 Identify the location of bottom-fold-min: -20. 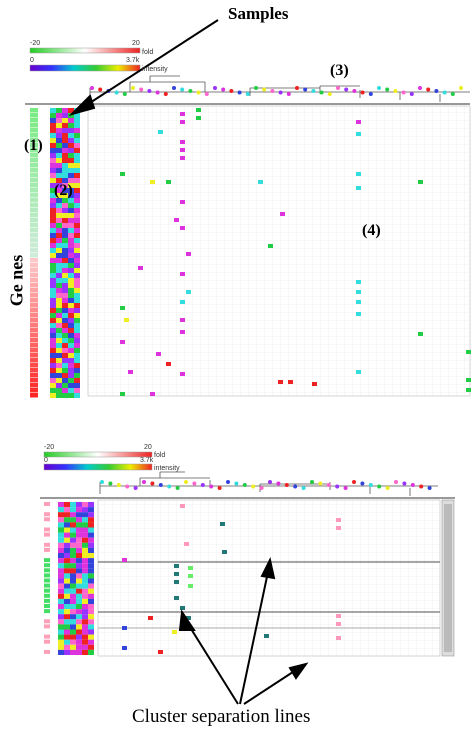
(49, 447).